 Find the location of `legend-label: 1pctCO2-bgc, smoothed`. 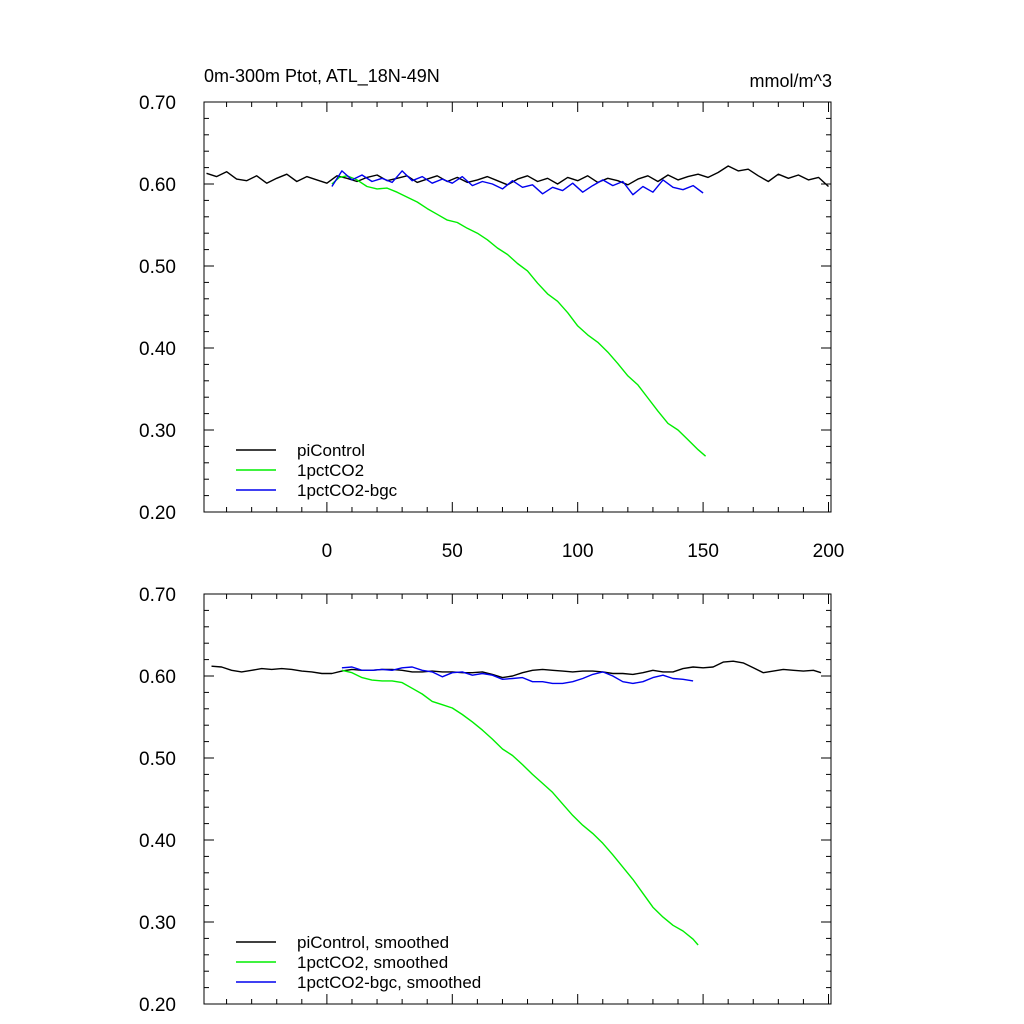

legend-label: 1pctCO2-bgc, smoothed is located at coordinates (389, 982).